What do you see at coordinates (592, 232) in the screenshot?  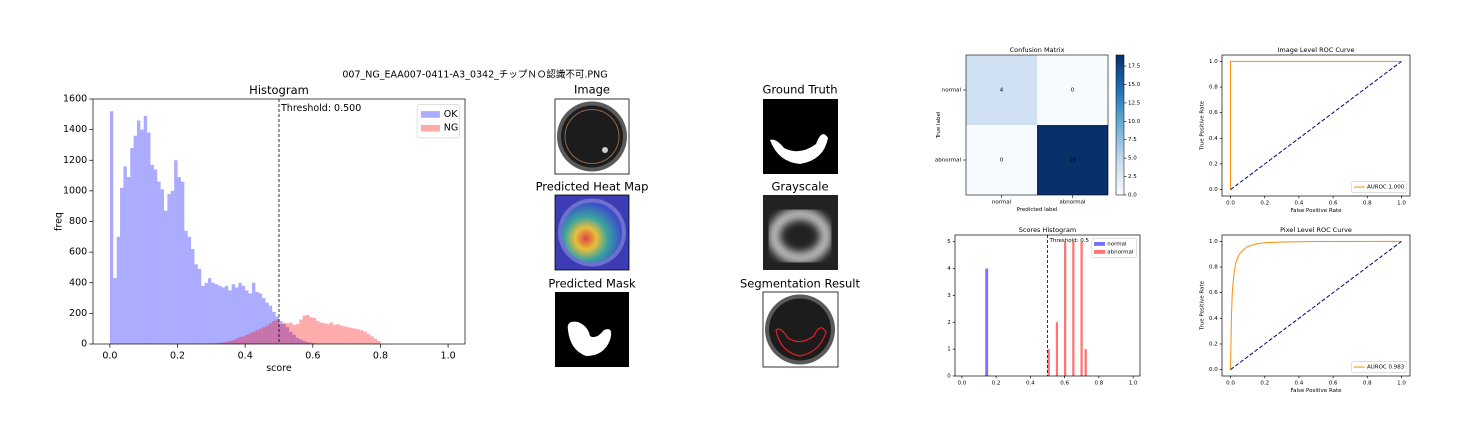 I see `heat-map-image` at bounding box center [592, 232].